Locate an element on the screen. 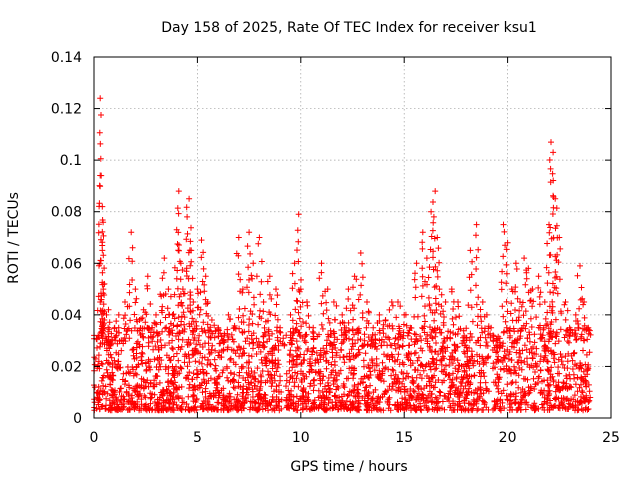 The width and height of the screenshot is (640, 480). x-tick-label: 0 is located at coordinates (94, 438).